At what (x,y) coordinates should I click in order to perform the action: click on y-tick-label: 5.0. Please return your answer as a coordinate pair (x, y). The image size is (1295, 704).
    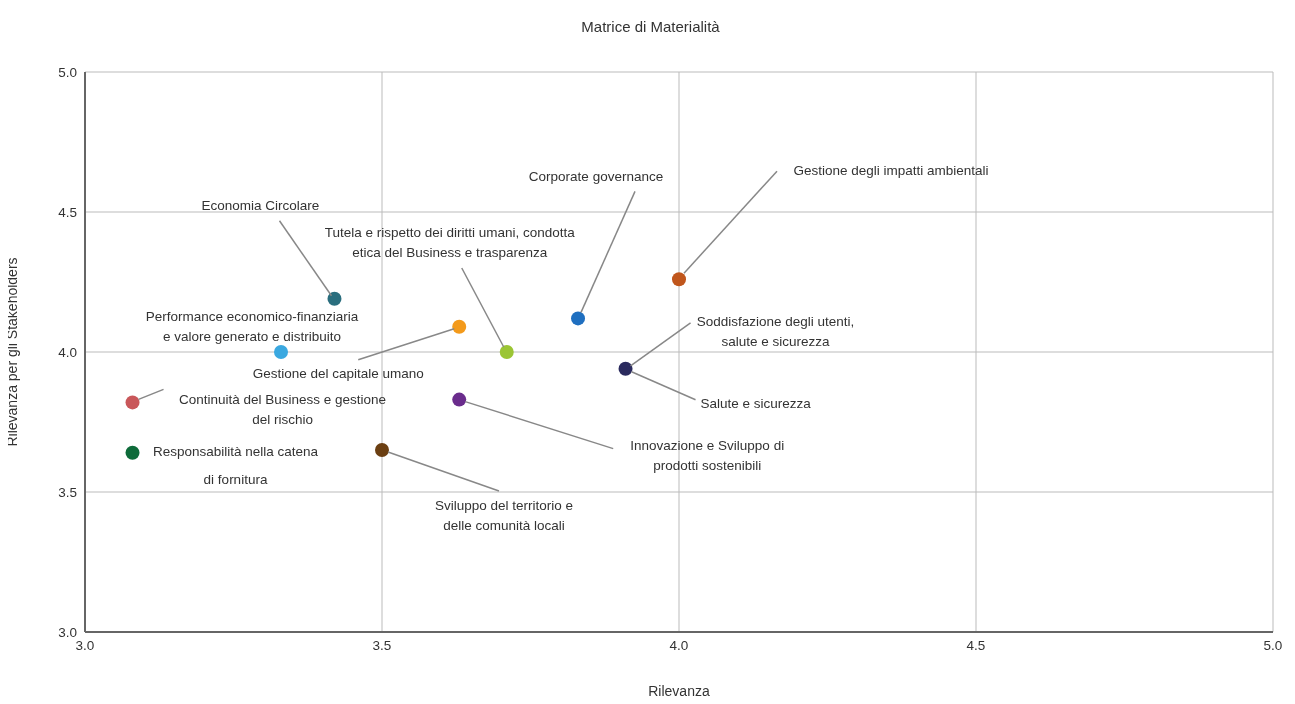
    Looking at the image, I should click on (67, 72).